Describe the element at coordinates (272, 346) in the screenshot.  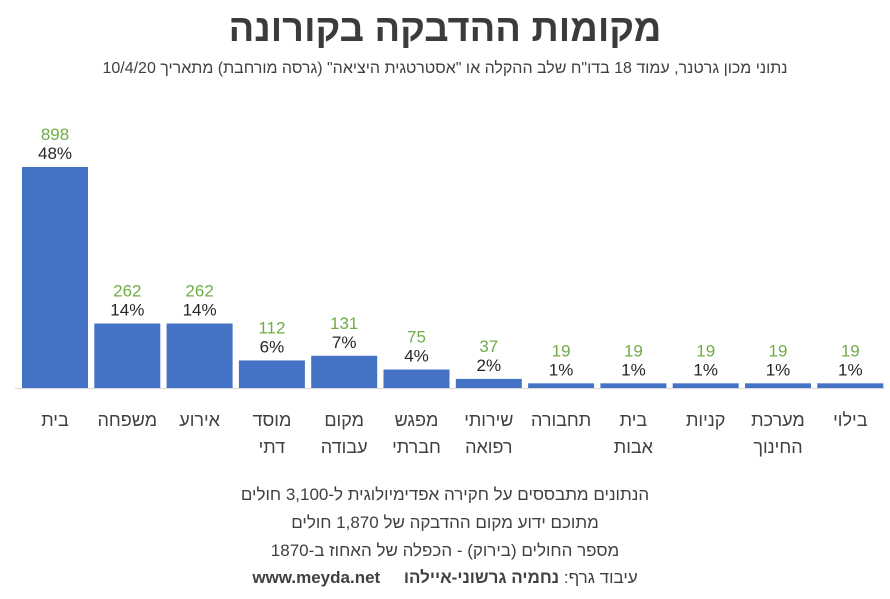
I see `percent-label: 6%` at that location.